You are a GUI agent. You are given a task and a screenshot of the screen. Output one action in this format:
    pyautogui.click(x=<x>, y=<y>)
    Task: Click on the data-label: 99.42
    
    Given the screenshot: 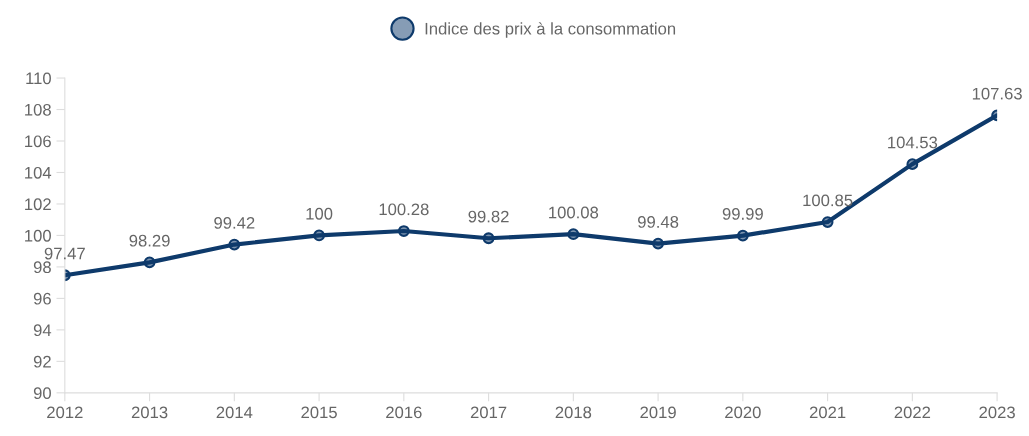 What is the action you would take?
    pyautogui.click(x=234, y=222)
    